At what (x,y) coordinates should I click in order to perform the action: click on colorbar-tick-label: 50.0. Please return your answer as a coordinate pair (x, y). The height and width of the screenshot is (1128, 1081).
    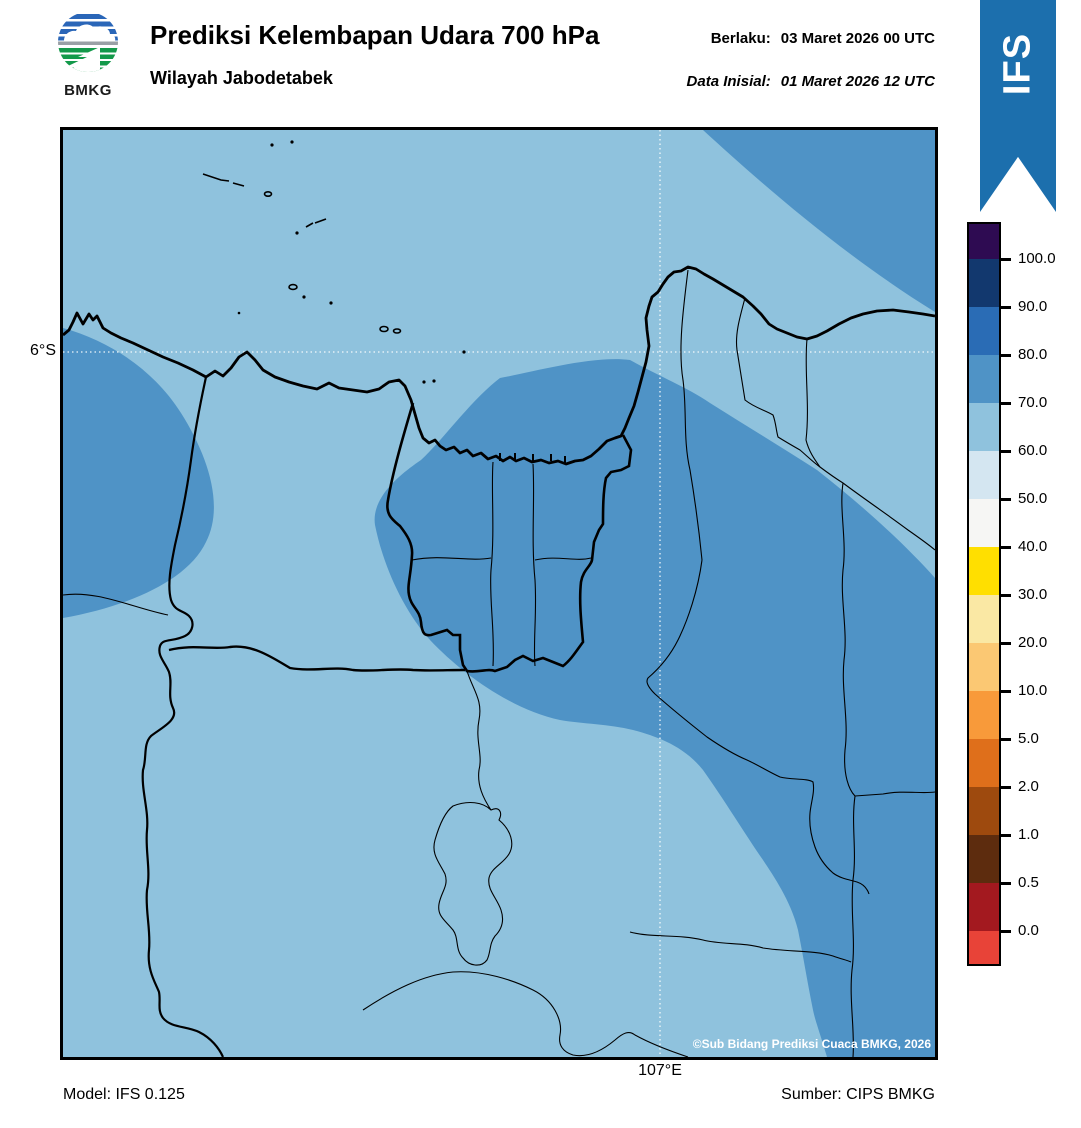
    Looking at the image, I should click on (1033, 498).